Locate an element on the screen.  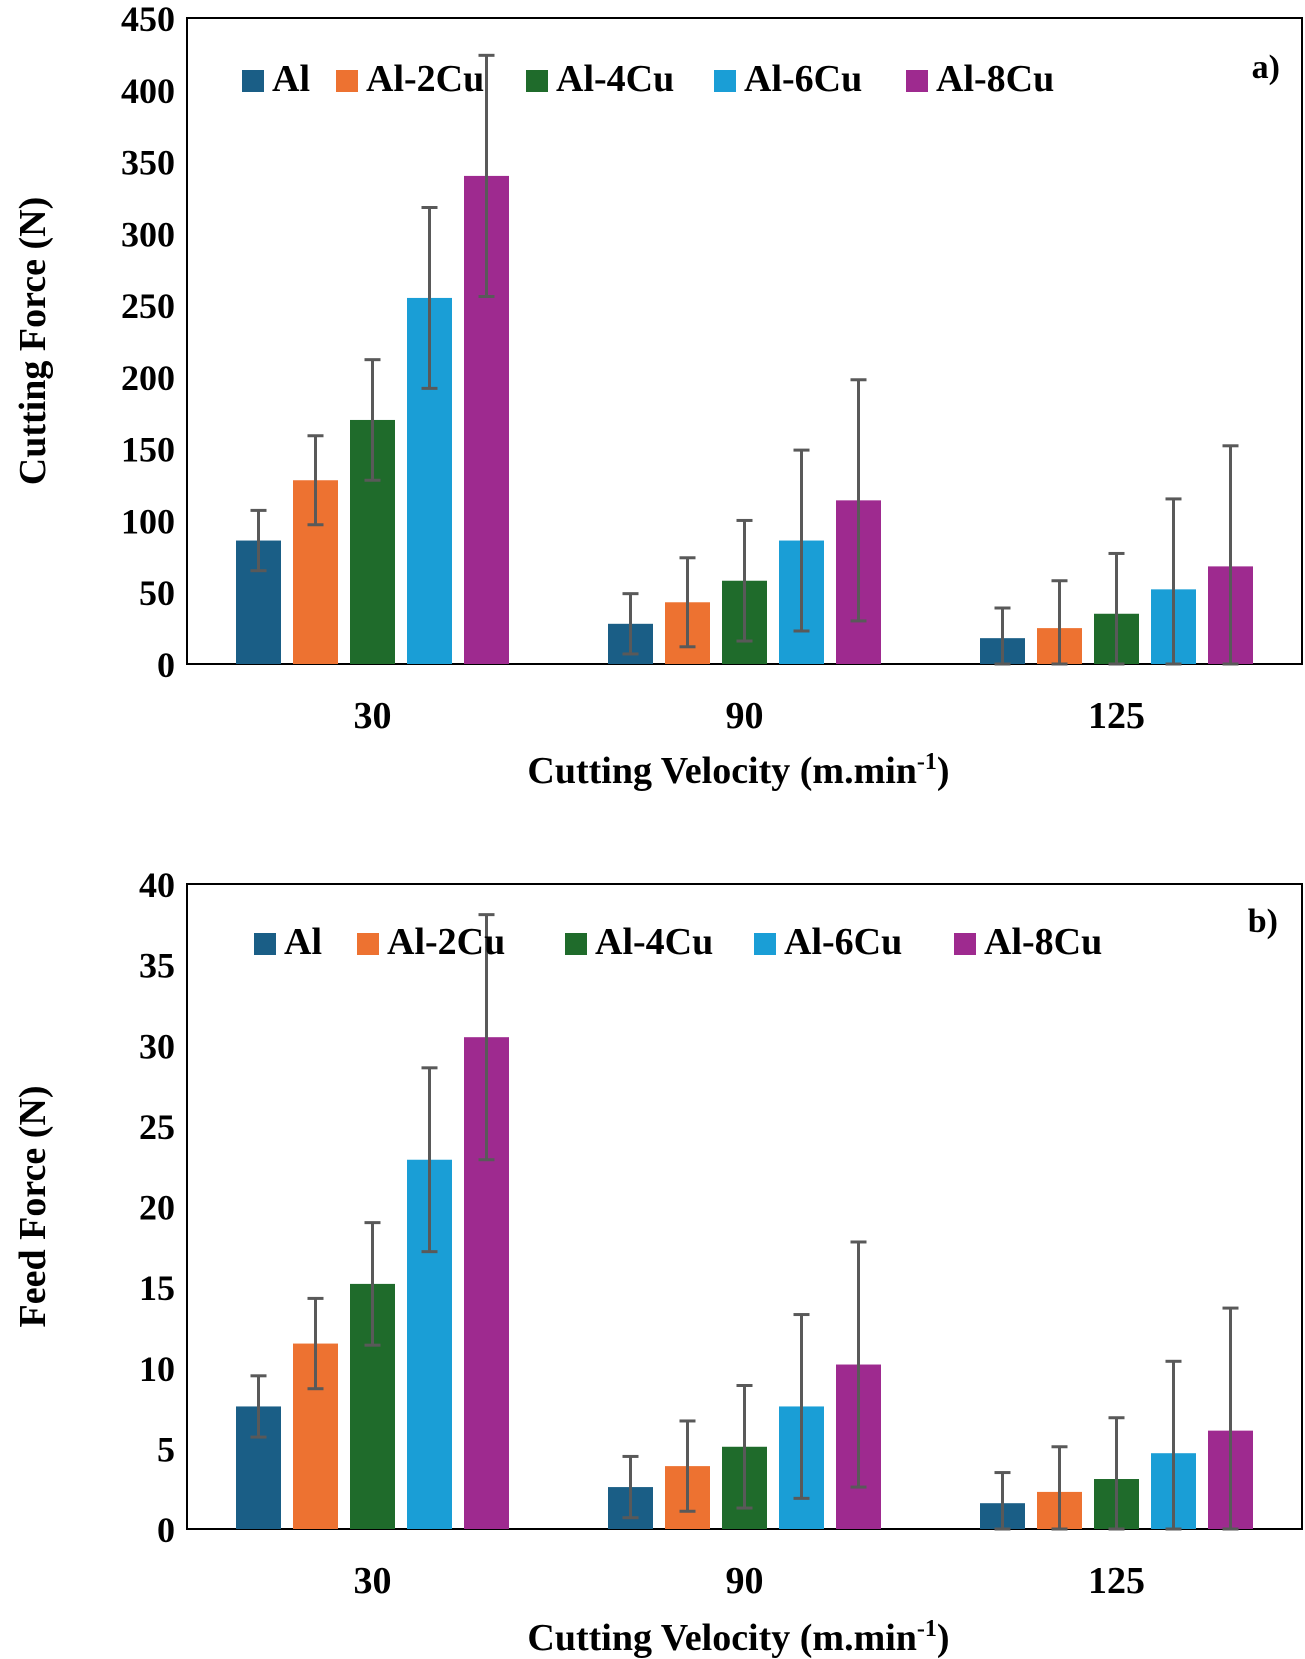
y-tick-label: 10 is located at coordinates (157, 1369).